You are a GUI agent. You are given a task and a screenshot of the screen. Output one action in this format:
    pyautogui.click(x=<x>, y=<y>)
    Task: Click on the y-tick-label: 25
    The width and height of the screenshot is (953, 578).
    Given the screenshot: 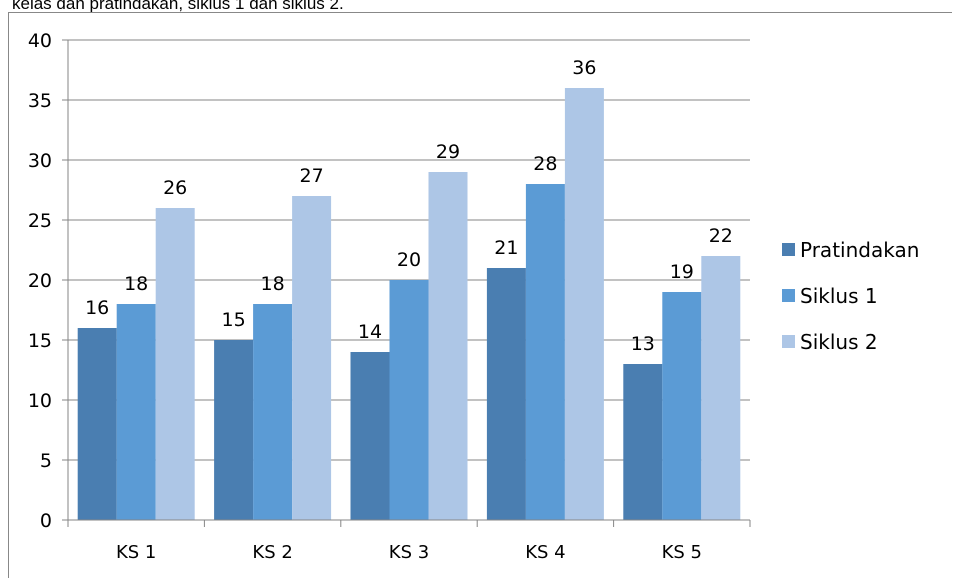 What is the action you would take?
    pyautogui.click(x=40, y=221)
    